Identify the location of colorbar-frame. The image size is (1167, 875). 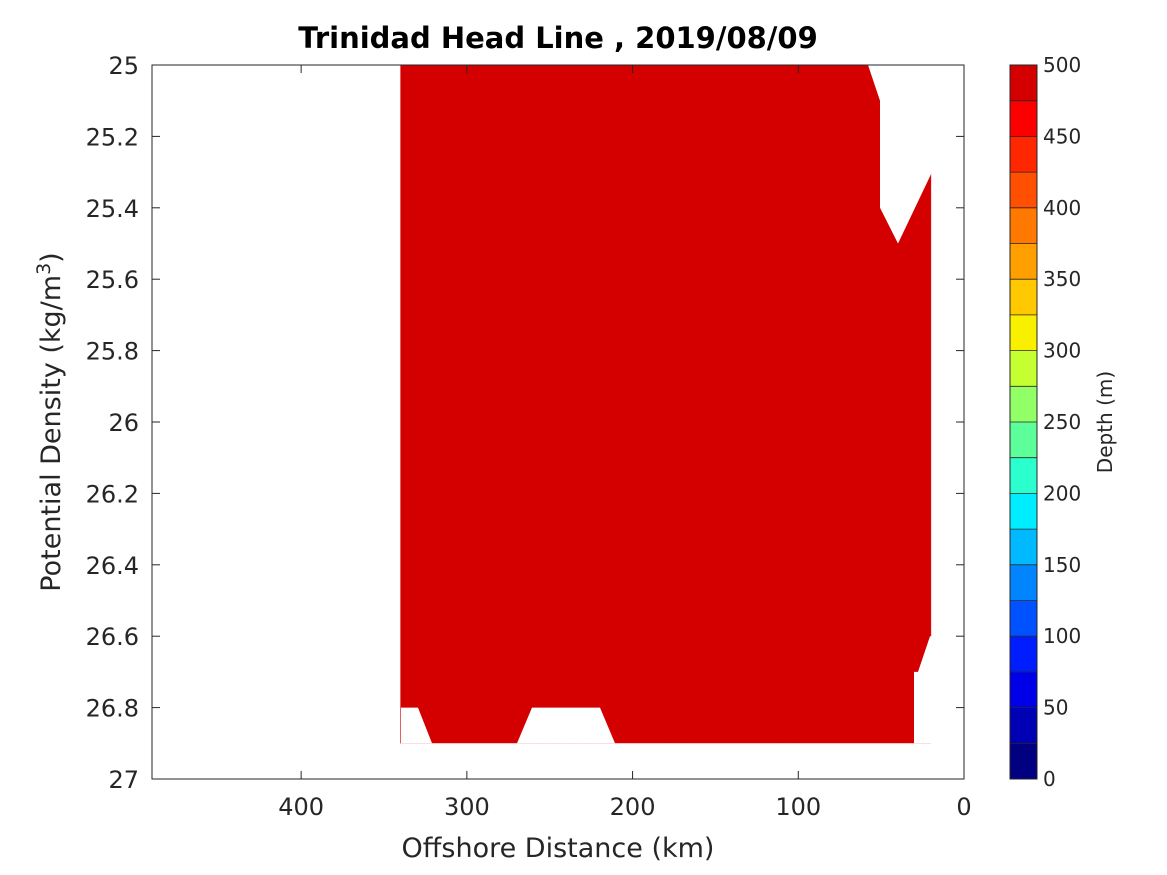
(1023, 422).